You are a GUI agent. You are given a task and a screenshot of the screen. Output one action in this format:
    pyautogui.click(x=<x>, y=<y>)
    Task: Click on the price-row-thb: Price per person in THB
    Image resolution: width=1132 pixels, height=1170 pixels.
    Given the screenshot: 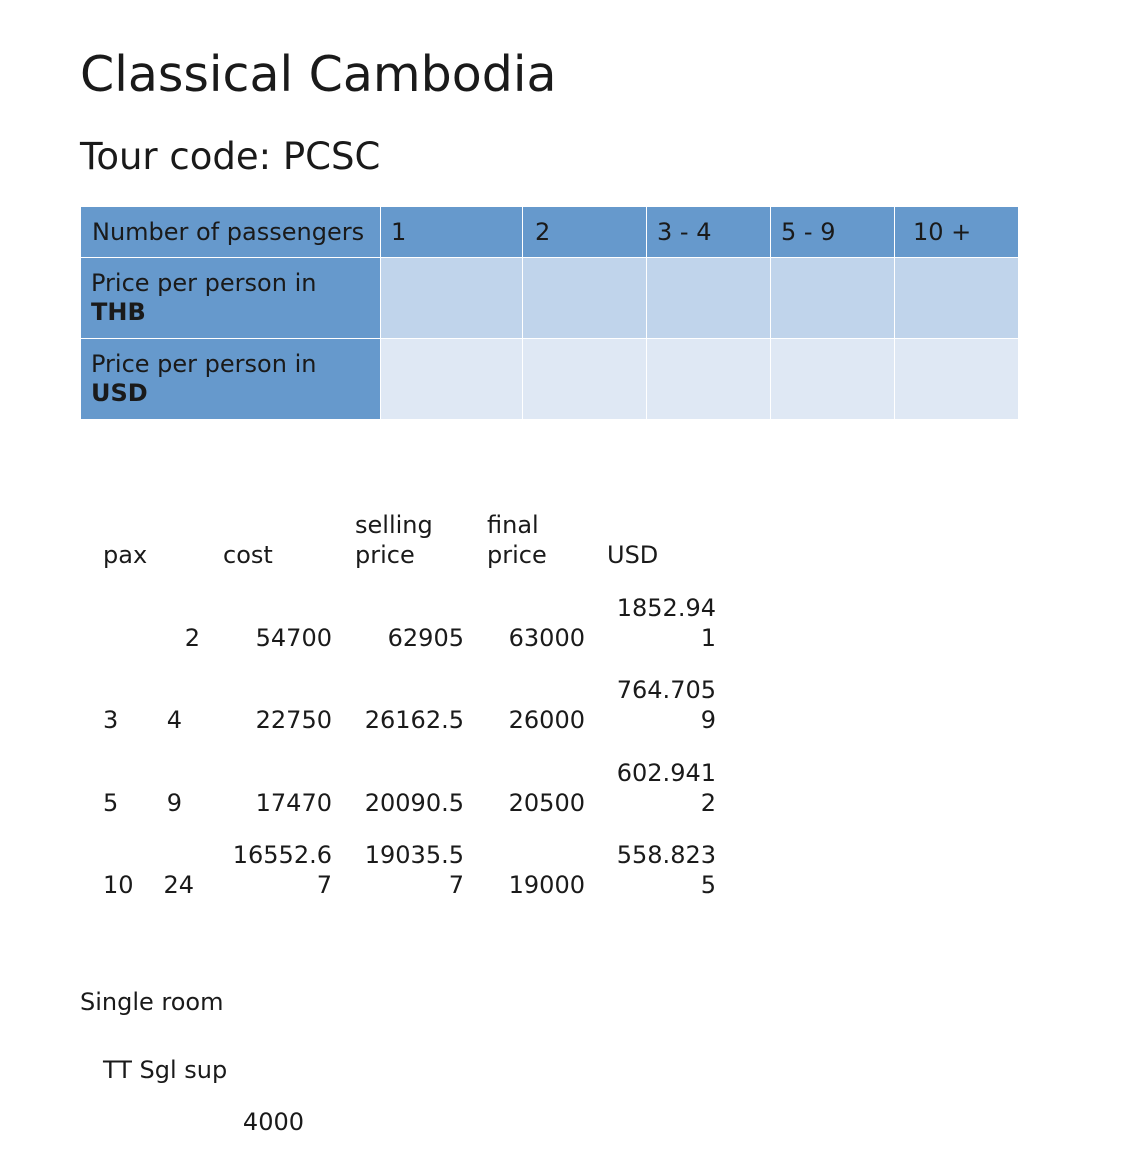 What is the action you would take?
    pyautogui.click(x=549, y=298)
    